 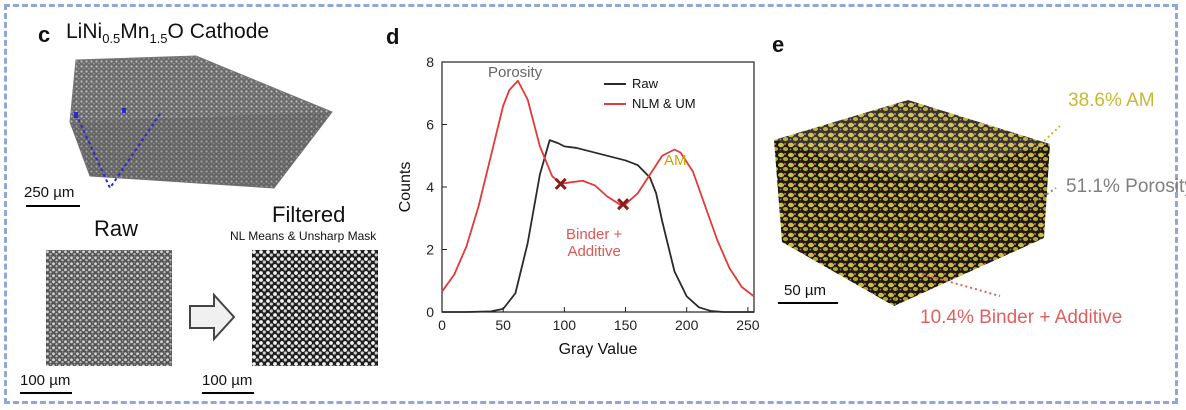 I want to click on scale-bar-right, so click(x=228, y=393).